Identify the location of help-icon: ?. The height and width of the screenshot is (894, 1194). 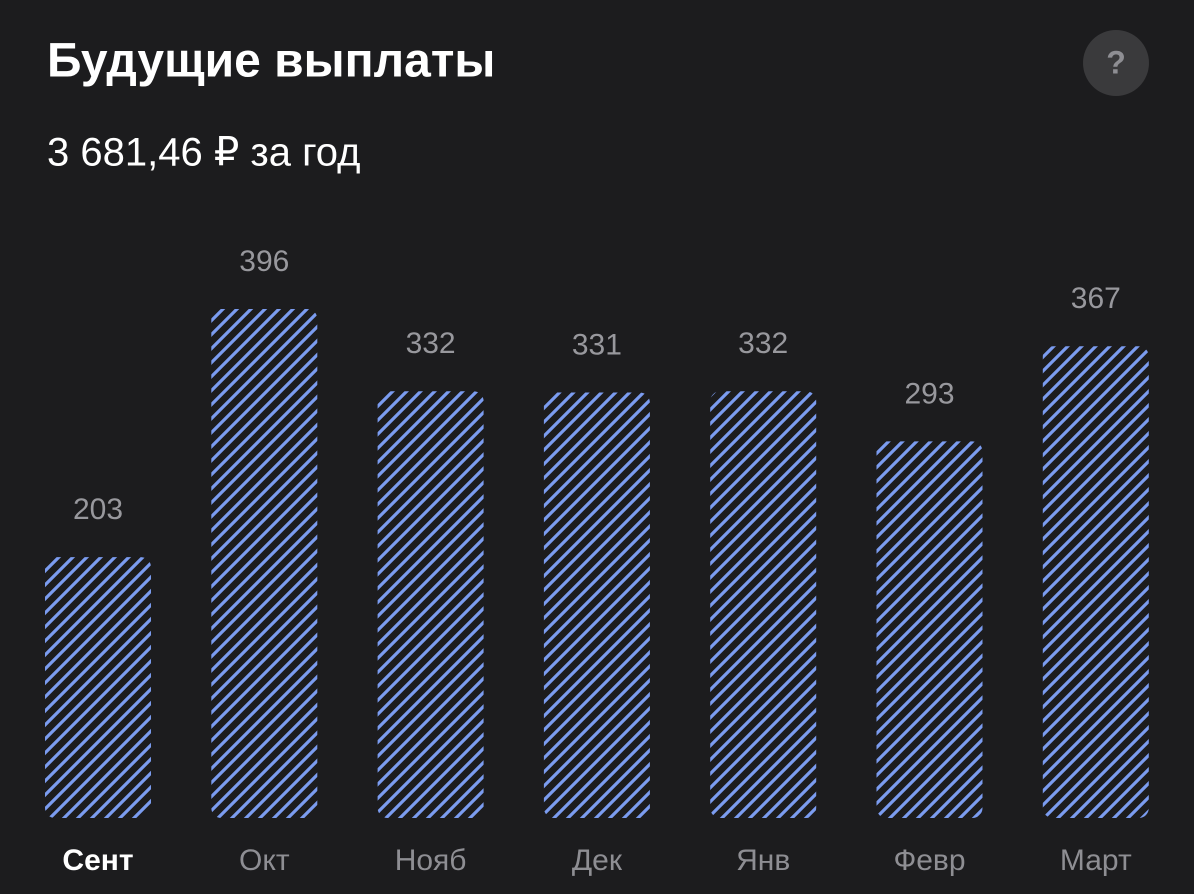
(1116, 62).